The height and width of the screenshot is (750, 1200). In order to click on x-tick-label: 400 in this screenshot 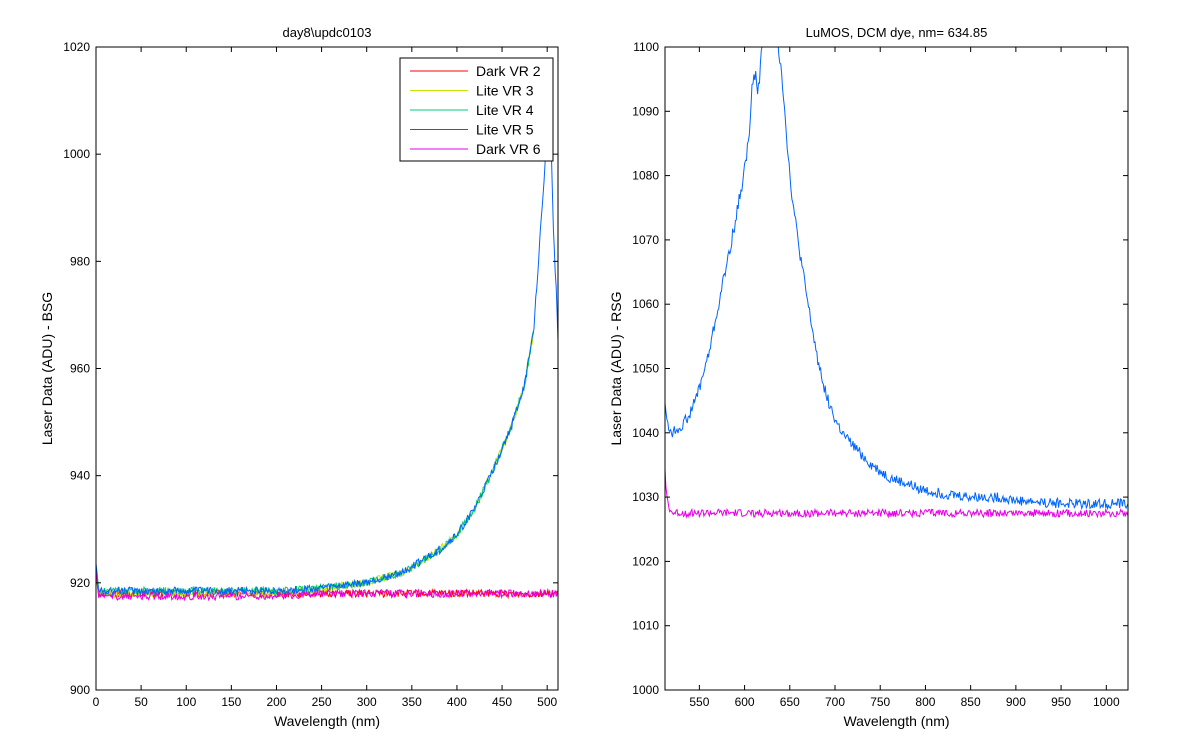, I will do `click(457, 702)`.